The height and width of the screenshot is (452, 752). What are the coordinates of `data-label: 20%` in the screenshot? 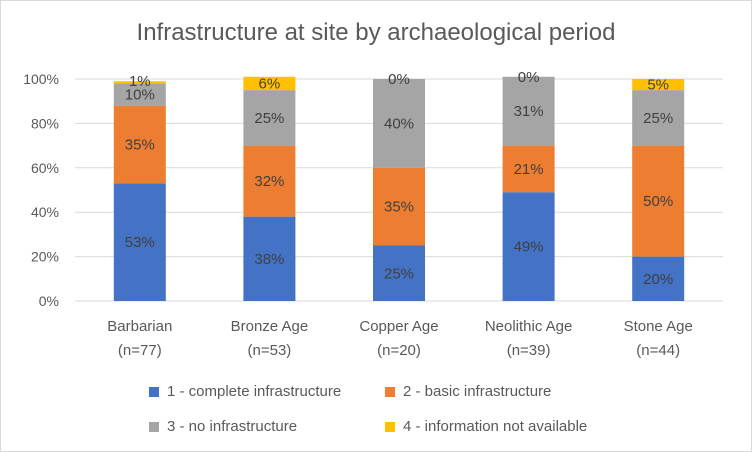 It's located at (658, 279).